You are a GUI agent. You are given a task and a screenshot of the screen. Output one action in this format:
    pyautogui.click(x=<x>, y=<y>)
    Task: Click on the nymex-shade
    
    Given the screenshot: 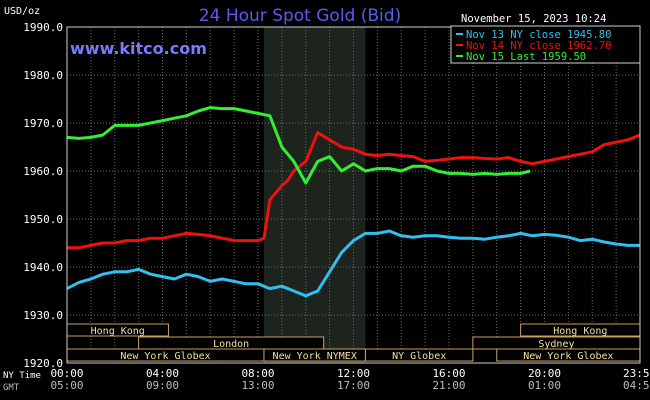 What is the action you would take?
    pyautogui.click(x=314, y=195)
    